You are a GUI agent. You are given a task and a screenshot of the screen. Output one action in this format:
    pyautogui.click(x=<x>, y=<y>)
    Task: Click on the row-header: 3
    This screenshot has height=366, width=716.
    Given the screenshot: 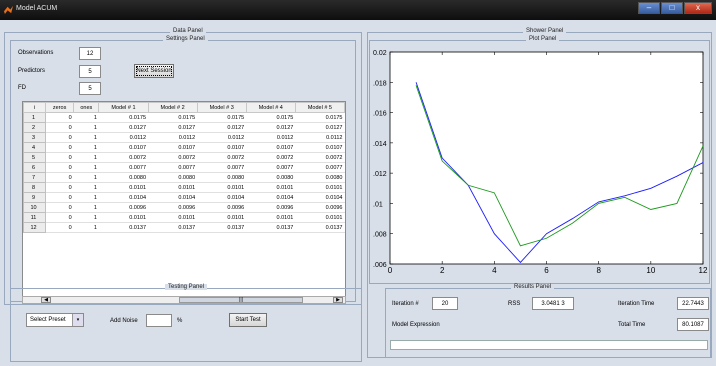 What is the action you would take?
    pyautogui.click(x=34, y=137)
    